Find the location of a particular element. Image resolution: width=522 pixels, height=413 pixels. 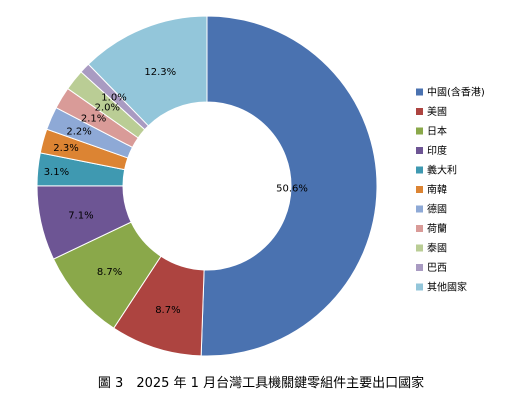

figure-caption: 圖 3 2025 年 1 月台灣工具機關鍵零組件主要出口國家 is located at coordinates (261, 383).